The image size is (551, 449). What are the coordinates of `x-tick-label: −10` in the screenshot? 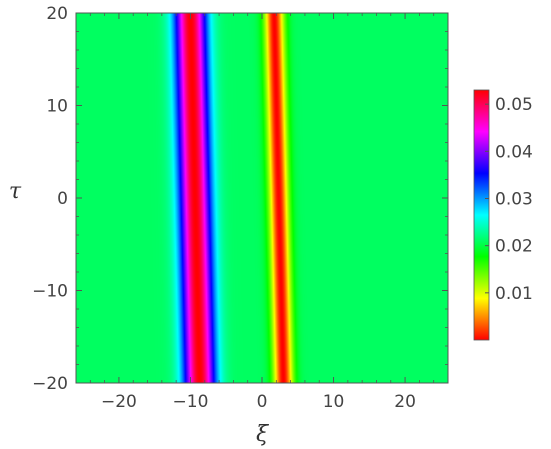 It's located at (191, 402).